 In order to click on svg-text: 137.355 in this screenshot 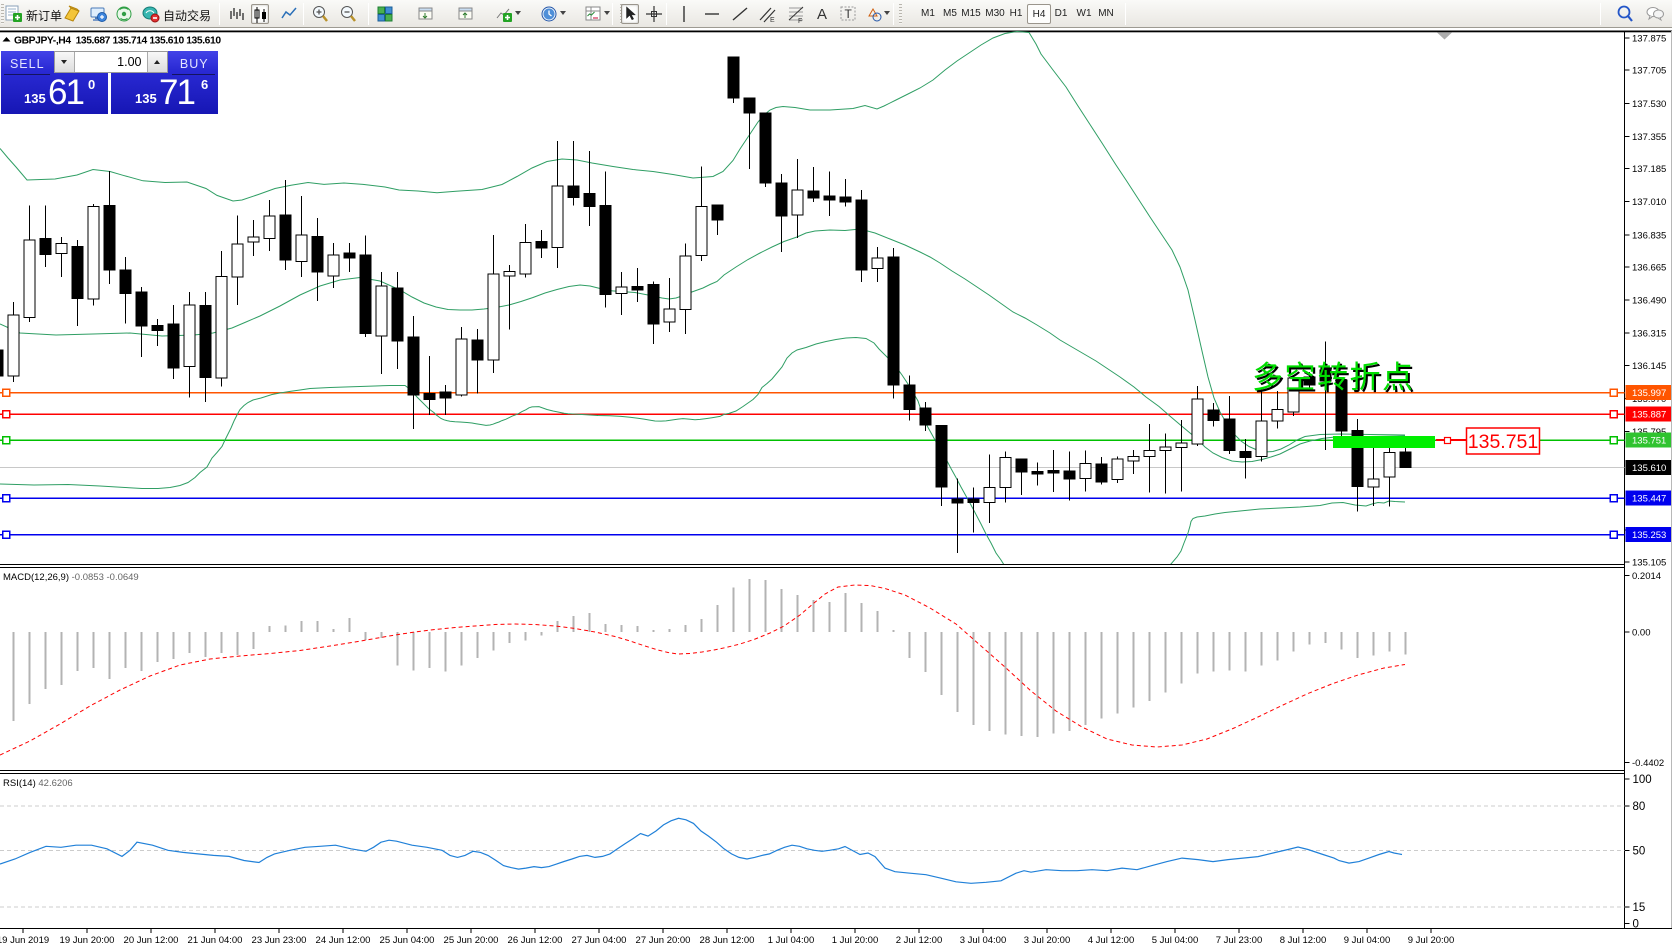, I will do `click(1649, 137)`.